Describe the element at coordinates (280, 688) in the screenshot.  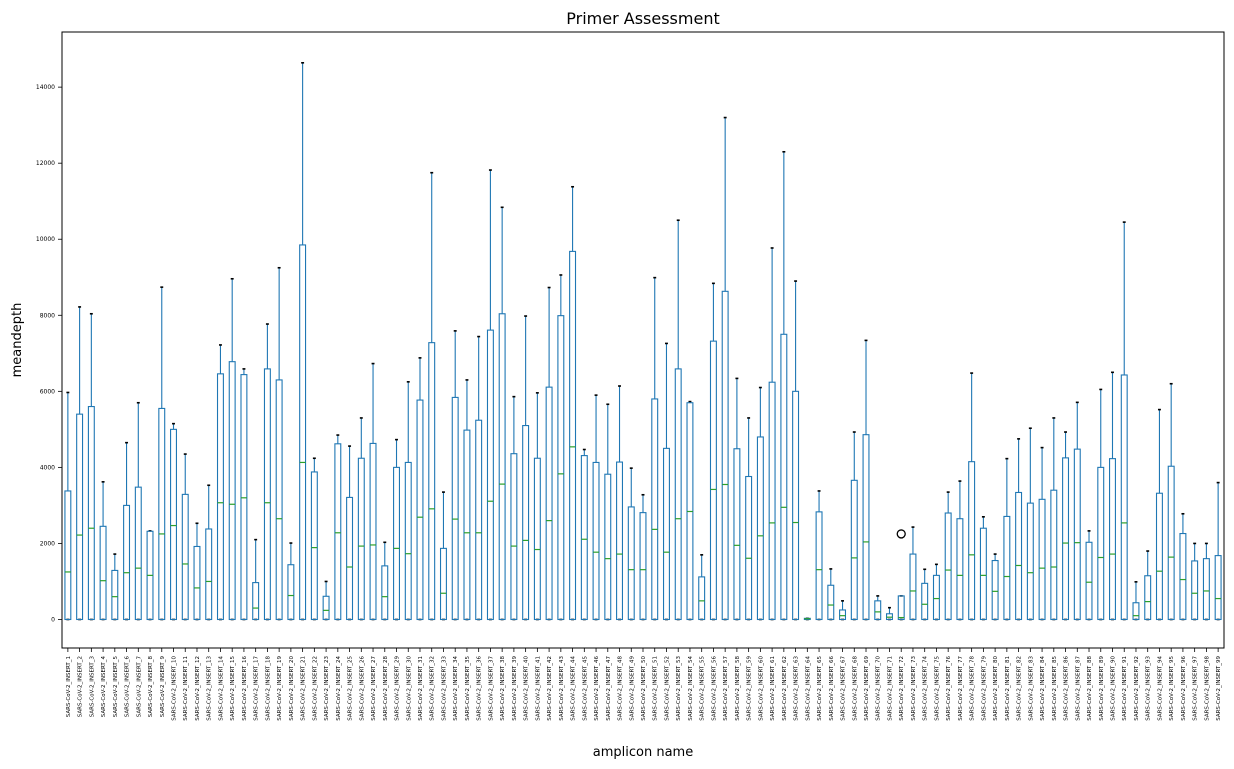
I see `x-tick-label: SARS-CoV-2_INSERT_19` at that location.